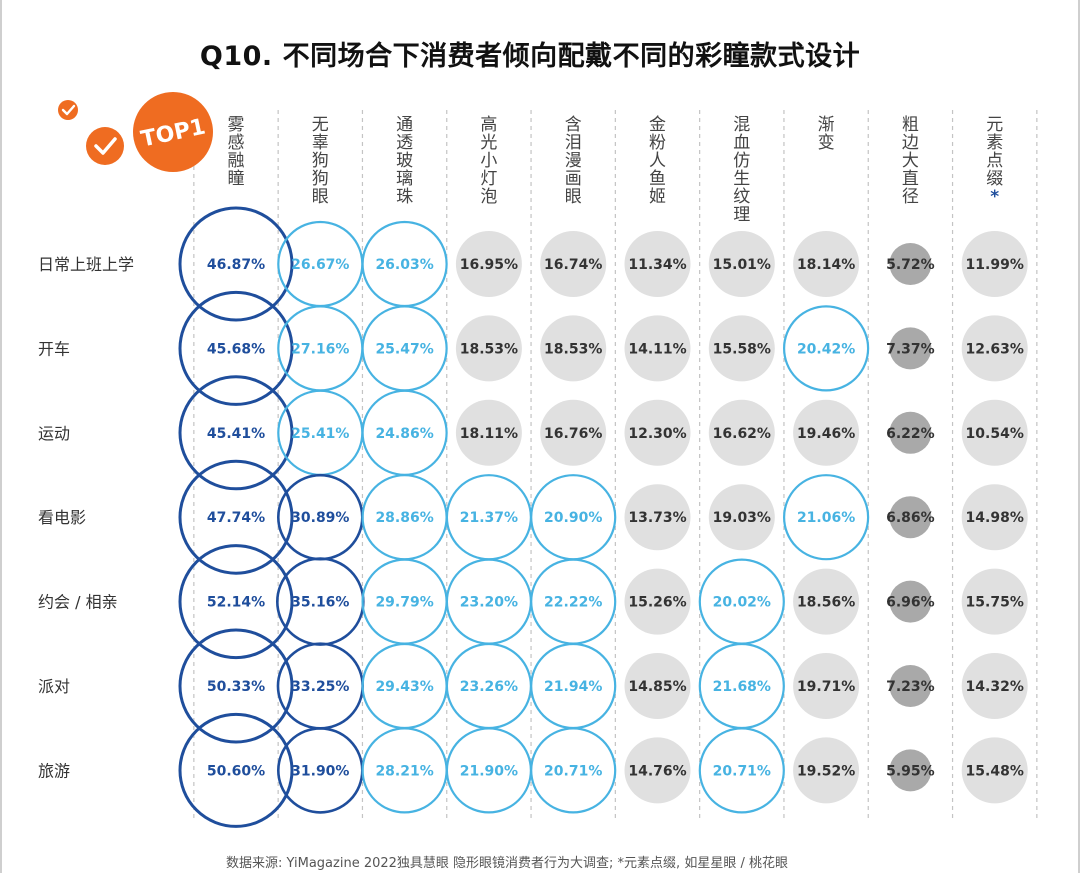 The image size is (1080, 873). I want to click on row-label: 派对, so click(54, 686).